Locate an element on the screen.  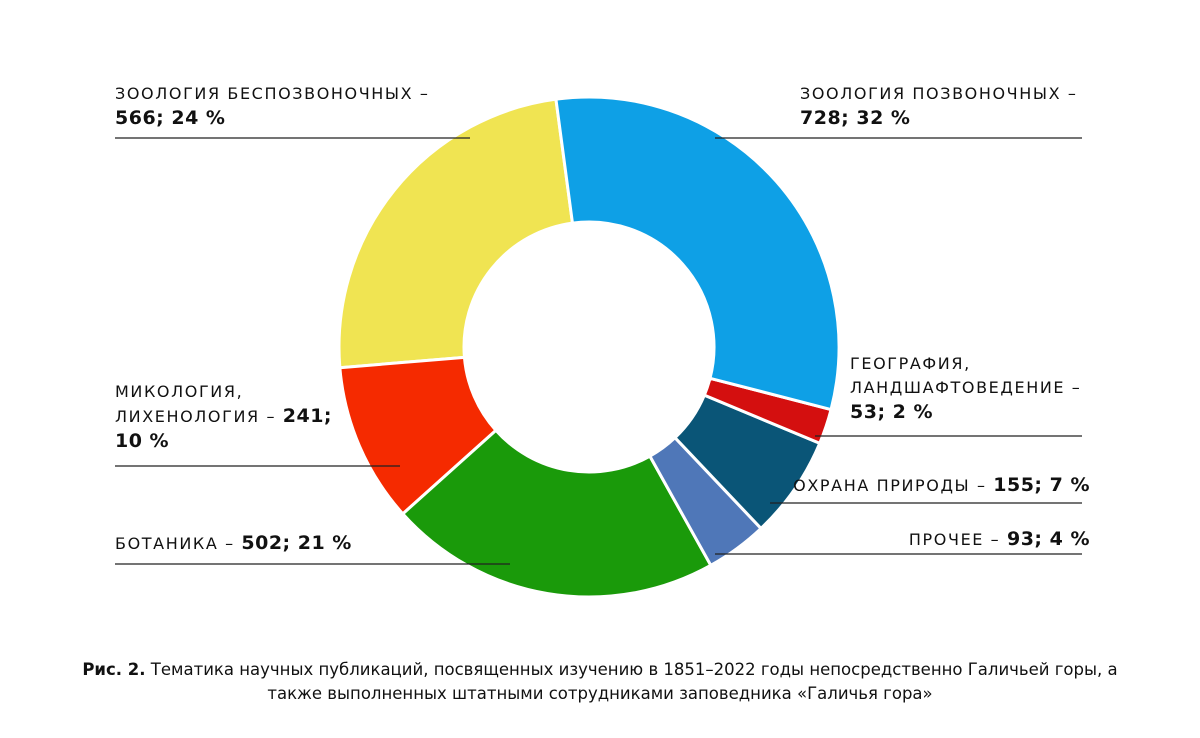
value-label: 728; 32 % is located at coordinates (855, 118).